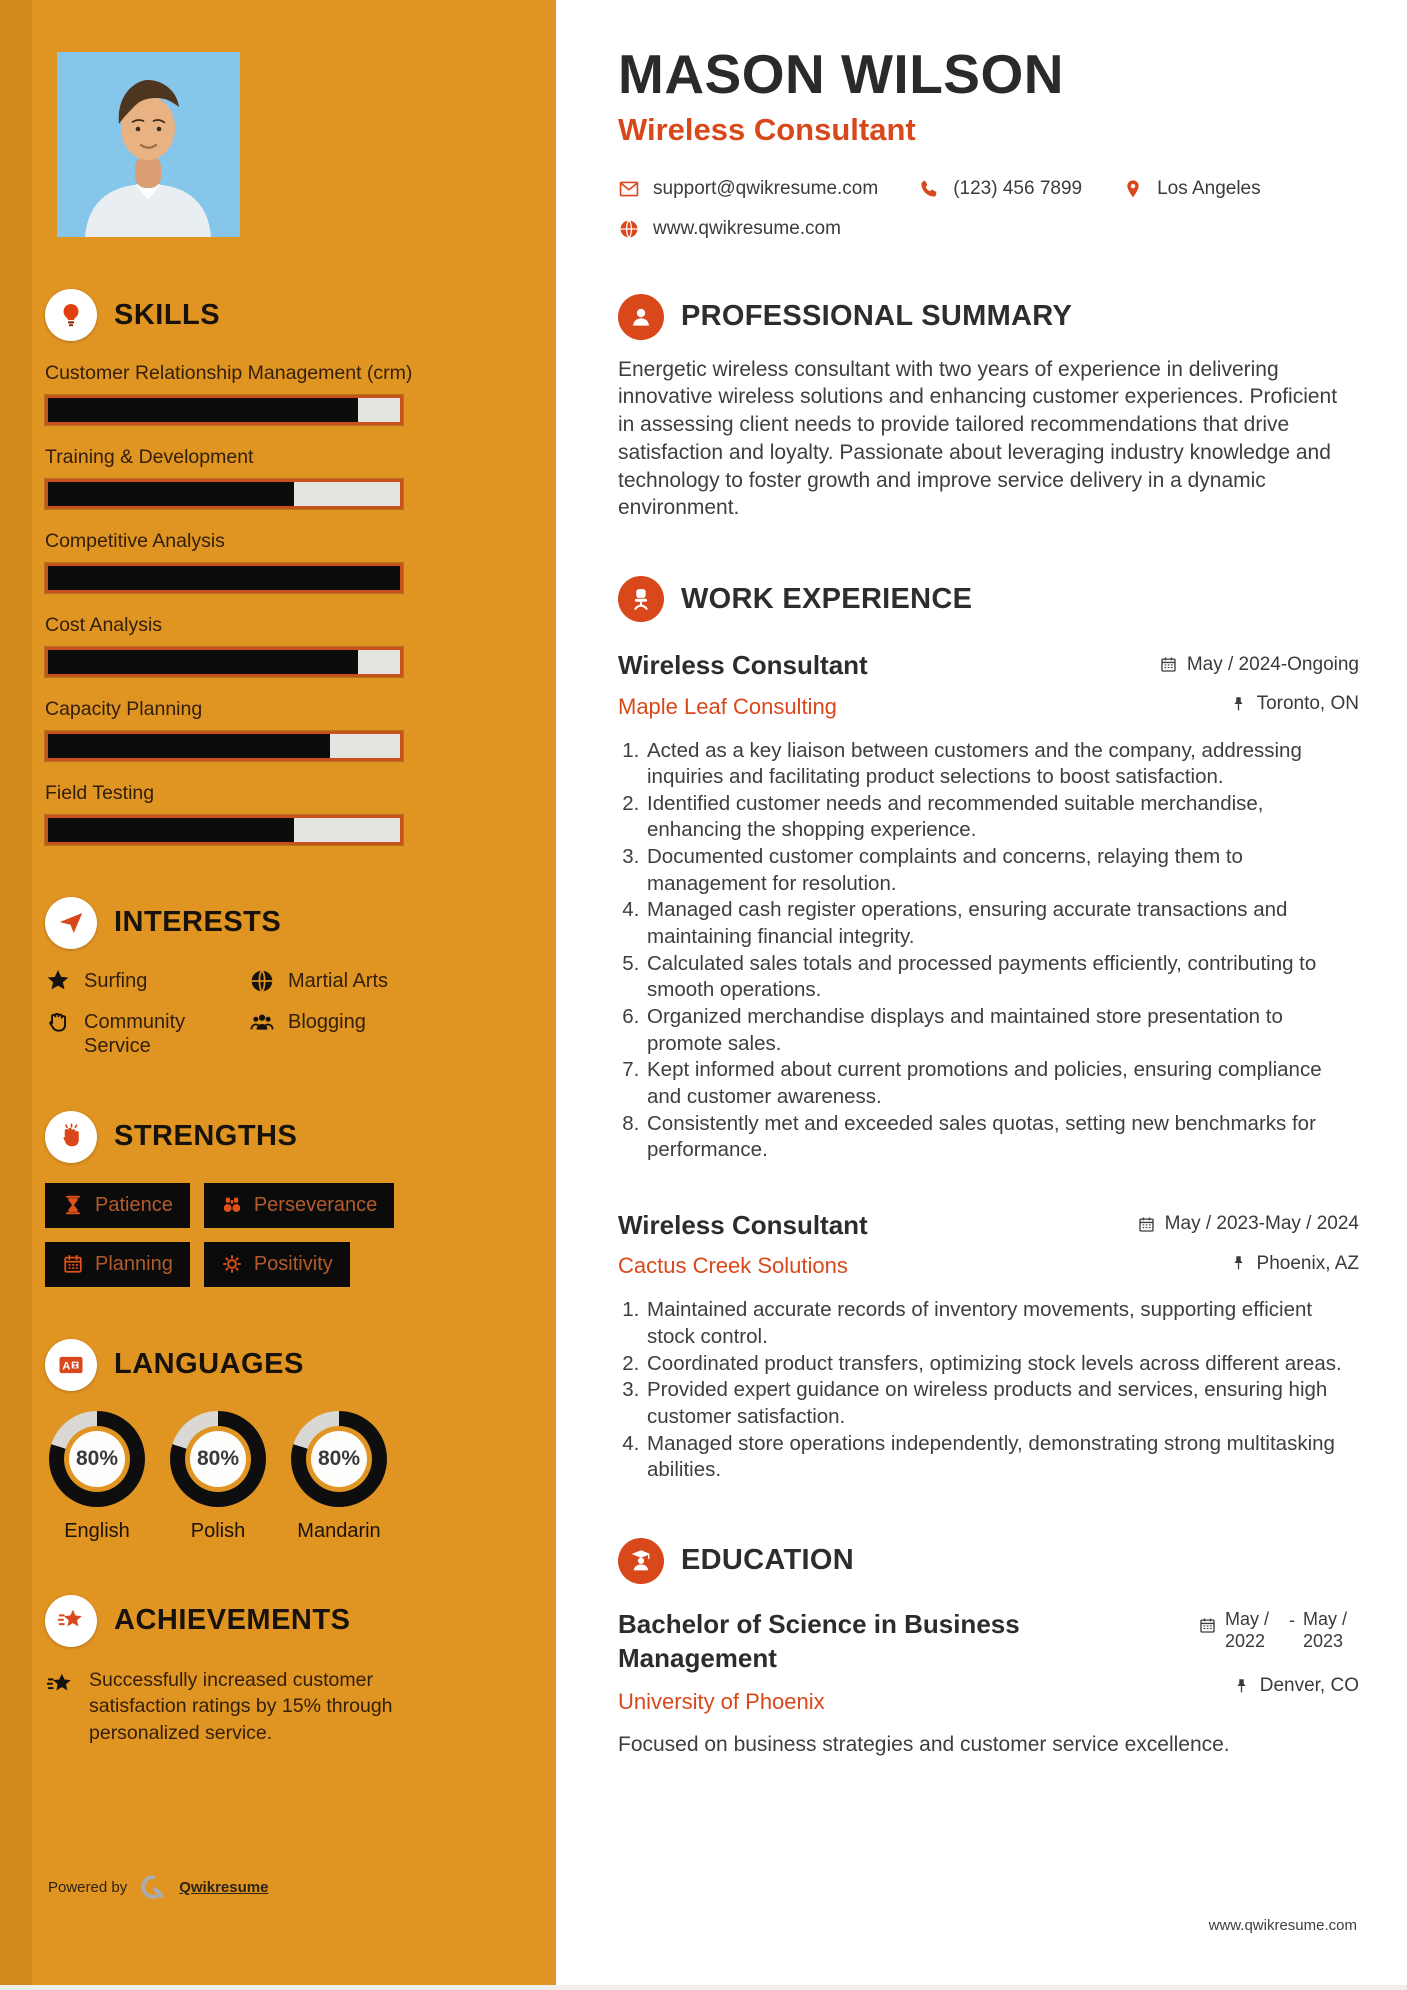 Image resolution: width=1407 pixels, height=1990 pixels. What do you see at coordinates (279, 477) in the screenshot?
I see `skill-item: Training & Development` at bounding box center [279, 477].